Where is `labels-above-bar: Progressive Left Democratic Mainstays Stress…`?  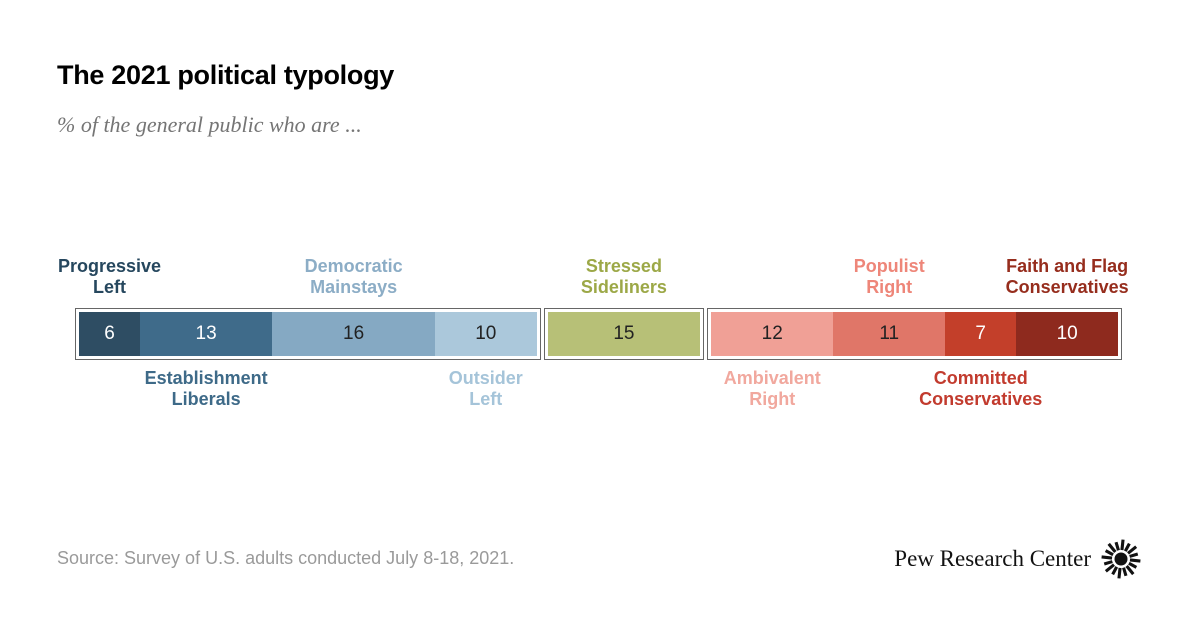
labels-above-bar: Progressive Left Democratic Mainstays Stress… is located at coordinates (593, 274).